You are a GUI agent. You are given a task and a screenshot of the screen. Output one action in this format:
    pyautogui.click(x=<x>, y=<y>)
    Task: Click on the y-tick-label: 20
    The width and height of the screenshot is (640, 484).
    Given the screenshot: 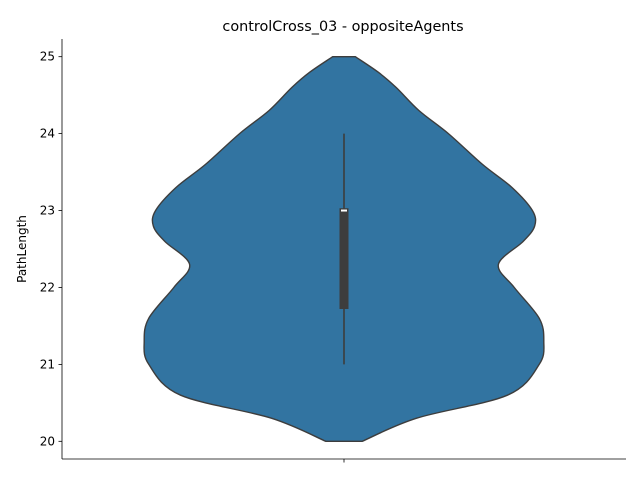 What is the action you would take?
    pyautogui.click(x=47, y=441)
    